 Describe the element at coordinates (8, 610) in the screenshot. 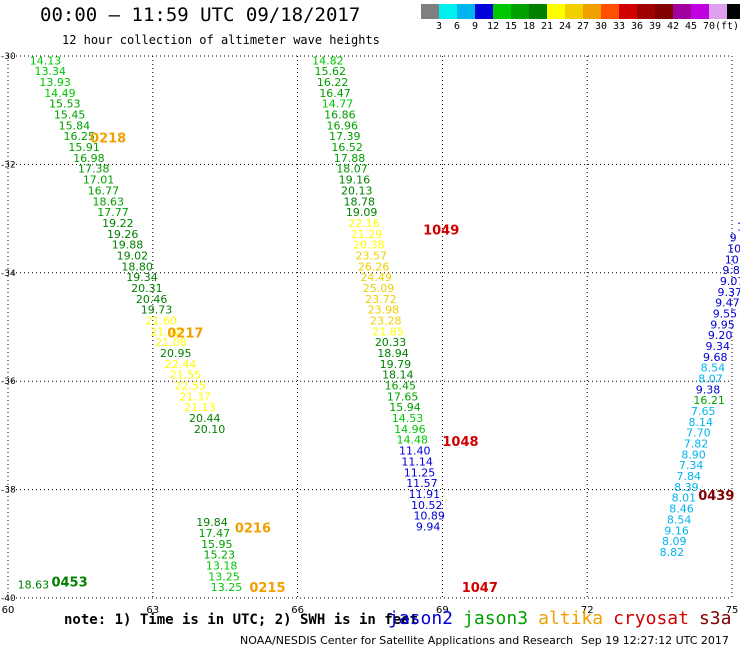

I see `x-tick-label: 60` at that location.